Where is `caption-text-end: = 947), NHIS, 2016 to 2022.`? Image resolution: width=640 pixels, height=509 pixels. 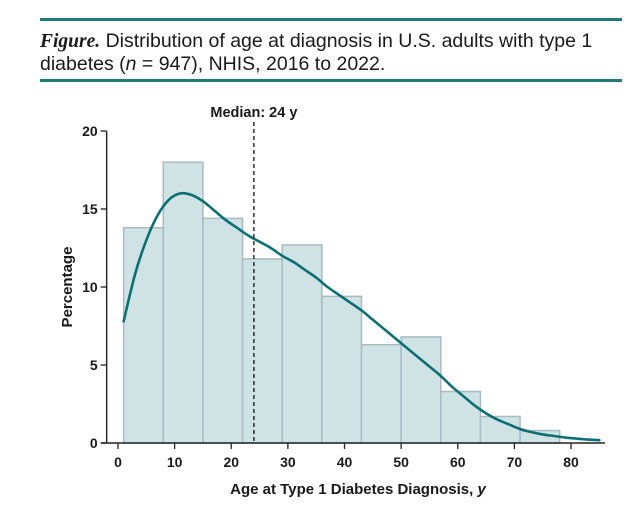
caption-text-end: = 947), NHIS, 2016 to 2022. is located at coordinates (261, 64).